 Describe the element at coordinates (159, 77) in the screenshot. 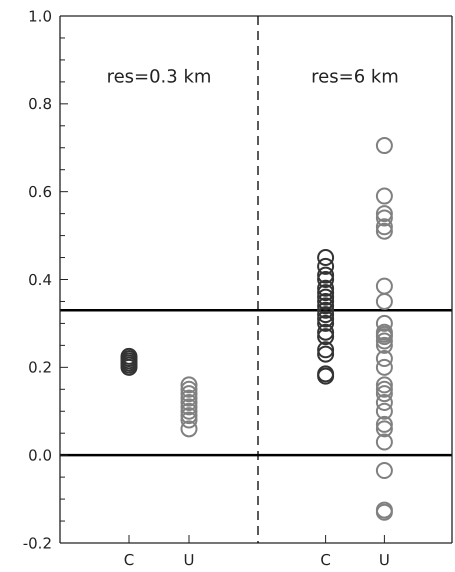

I see `annotation: res=0.3 km` at that location.